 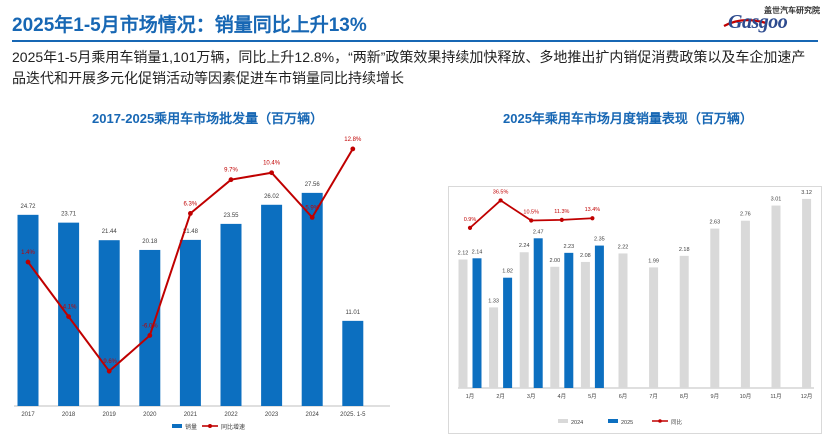 I want to click on x-tick-label: 2020, so click(x=150, y=415).